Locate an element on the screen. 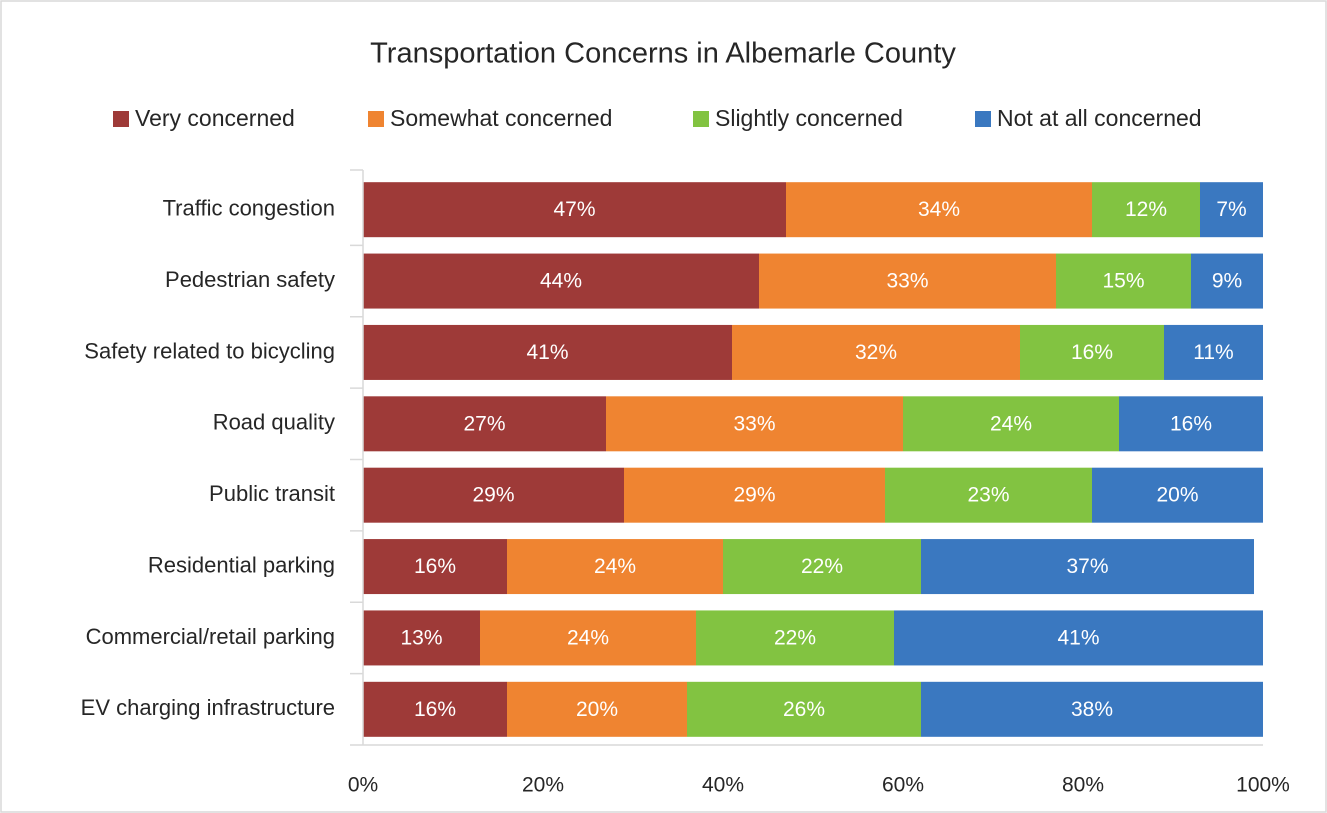 This screenshot has height=813, width=1327. data-label: 38% is located at coordinates (1092, 709).